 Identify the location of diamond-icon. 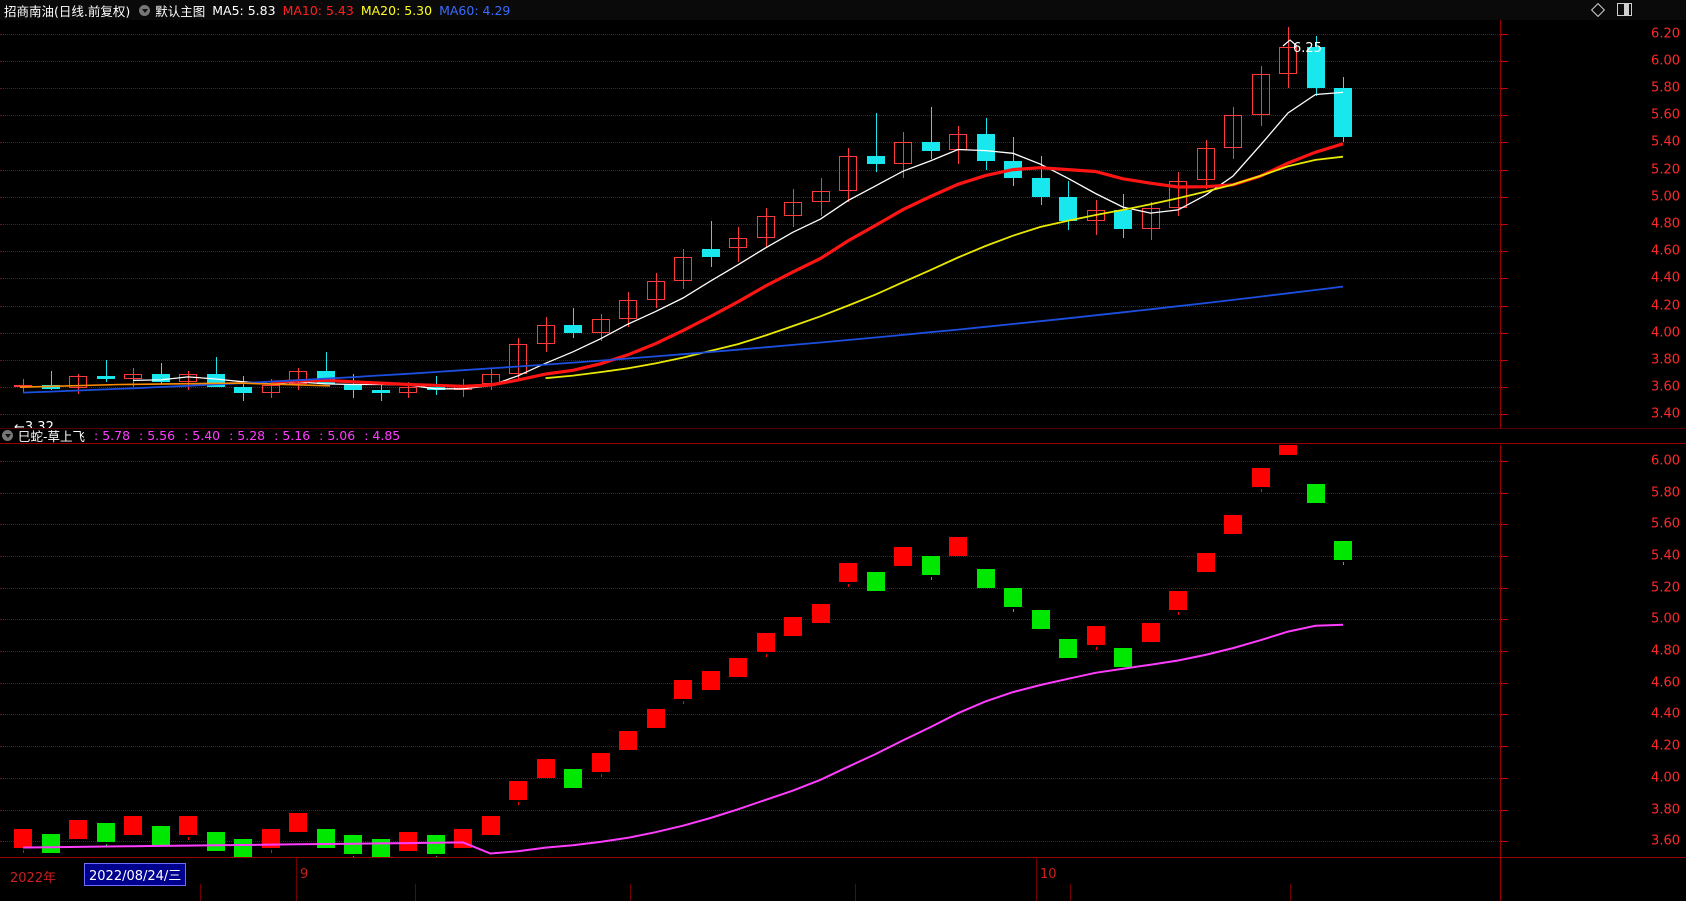
(1598, 10).